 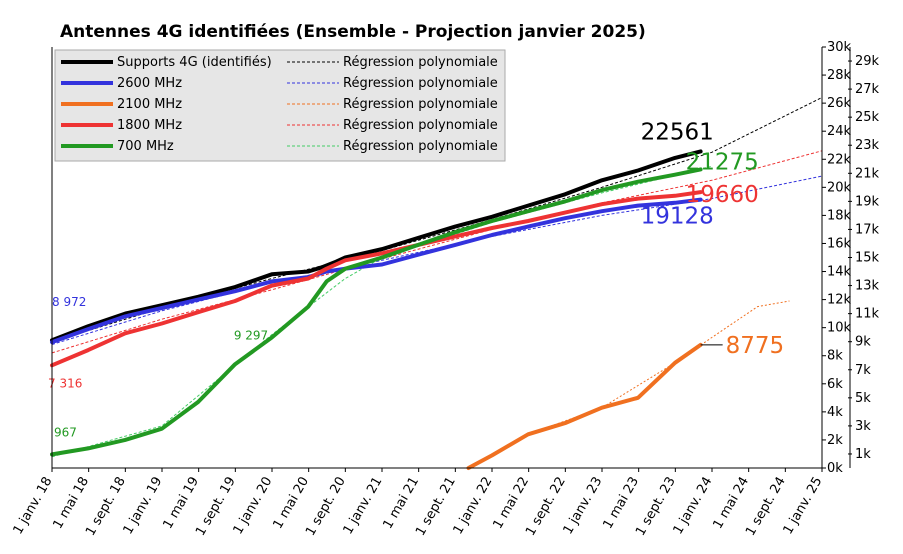 What do you see at coordinates (181, 503) in the screenshot?
I see `x-tick-label: 1 mai 19` at bounding box center [181, 503].